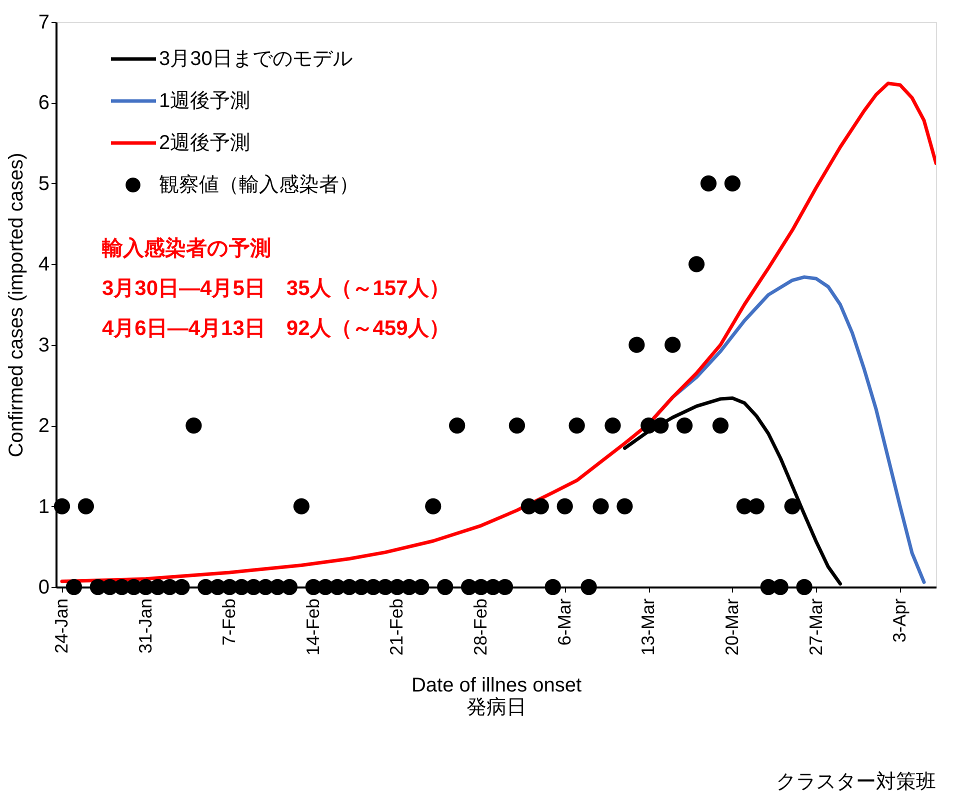 The image size is (962, 801). Describe the element at coordinates (44, 426) in the screenshot. I see `y-tick-label: 2` at that location.